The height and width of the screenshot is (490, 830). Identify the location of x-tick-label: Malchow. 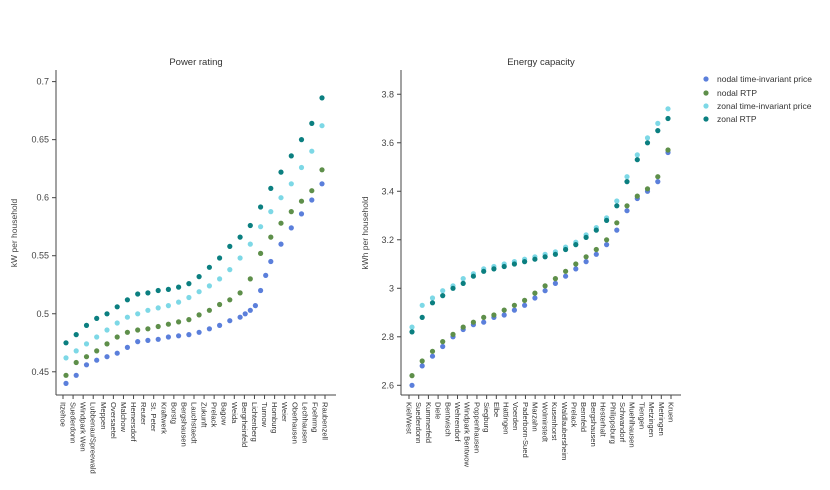
(123, 417).